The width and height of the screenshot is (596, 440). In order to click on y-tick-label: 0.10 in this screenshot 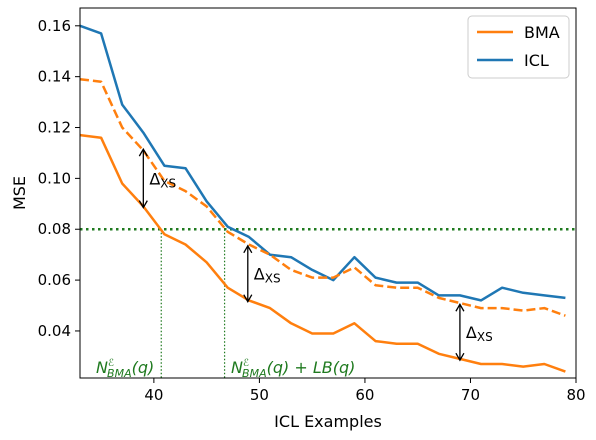, I will do `click(54, 178)`.